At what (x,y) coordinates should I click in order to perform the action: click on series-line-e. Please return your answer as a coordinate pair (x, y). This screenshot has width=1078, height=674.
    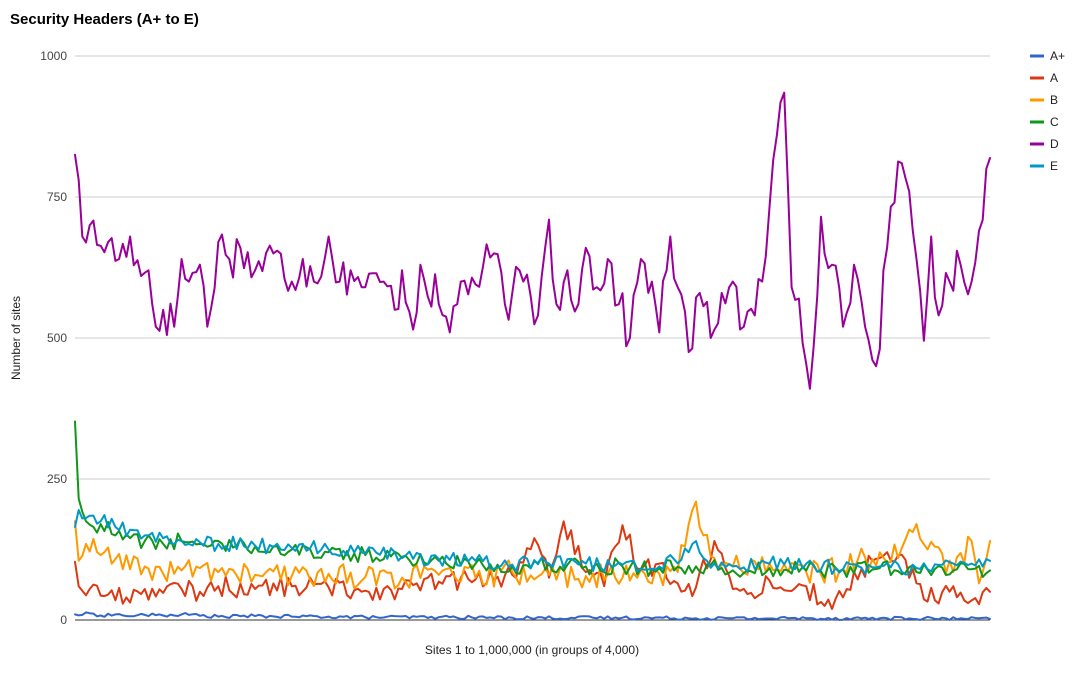
    Looking at the image, I should click on (532, 542).